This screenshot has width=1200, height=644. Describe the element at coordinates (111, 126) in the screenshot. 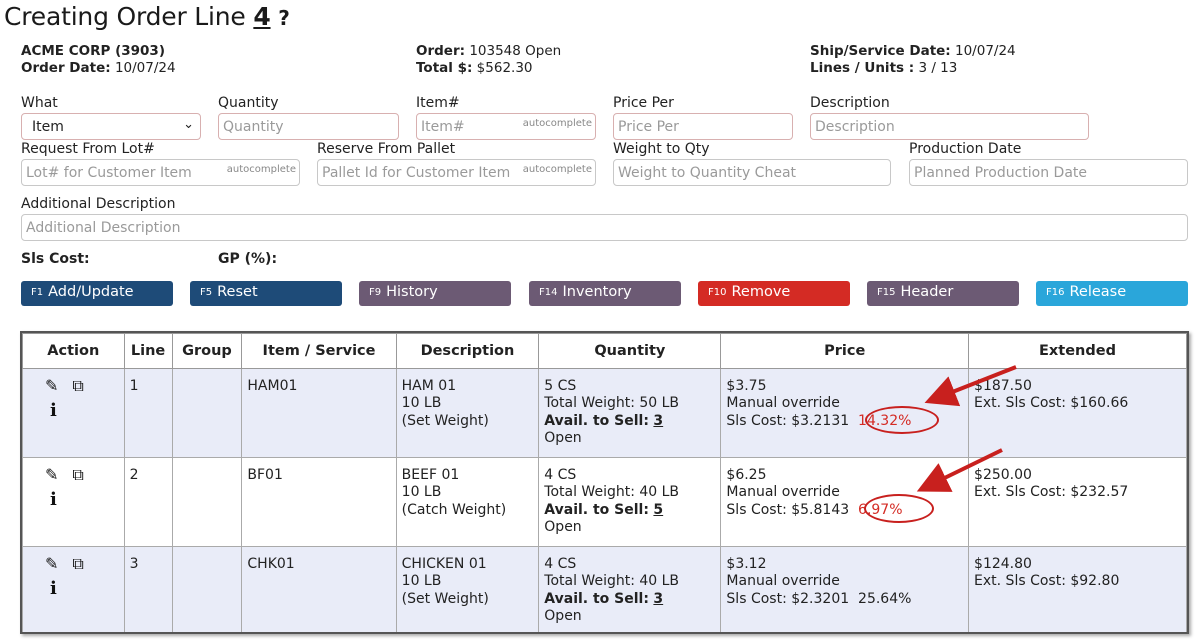

I see `what-select: Item ⌄` at that location.